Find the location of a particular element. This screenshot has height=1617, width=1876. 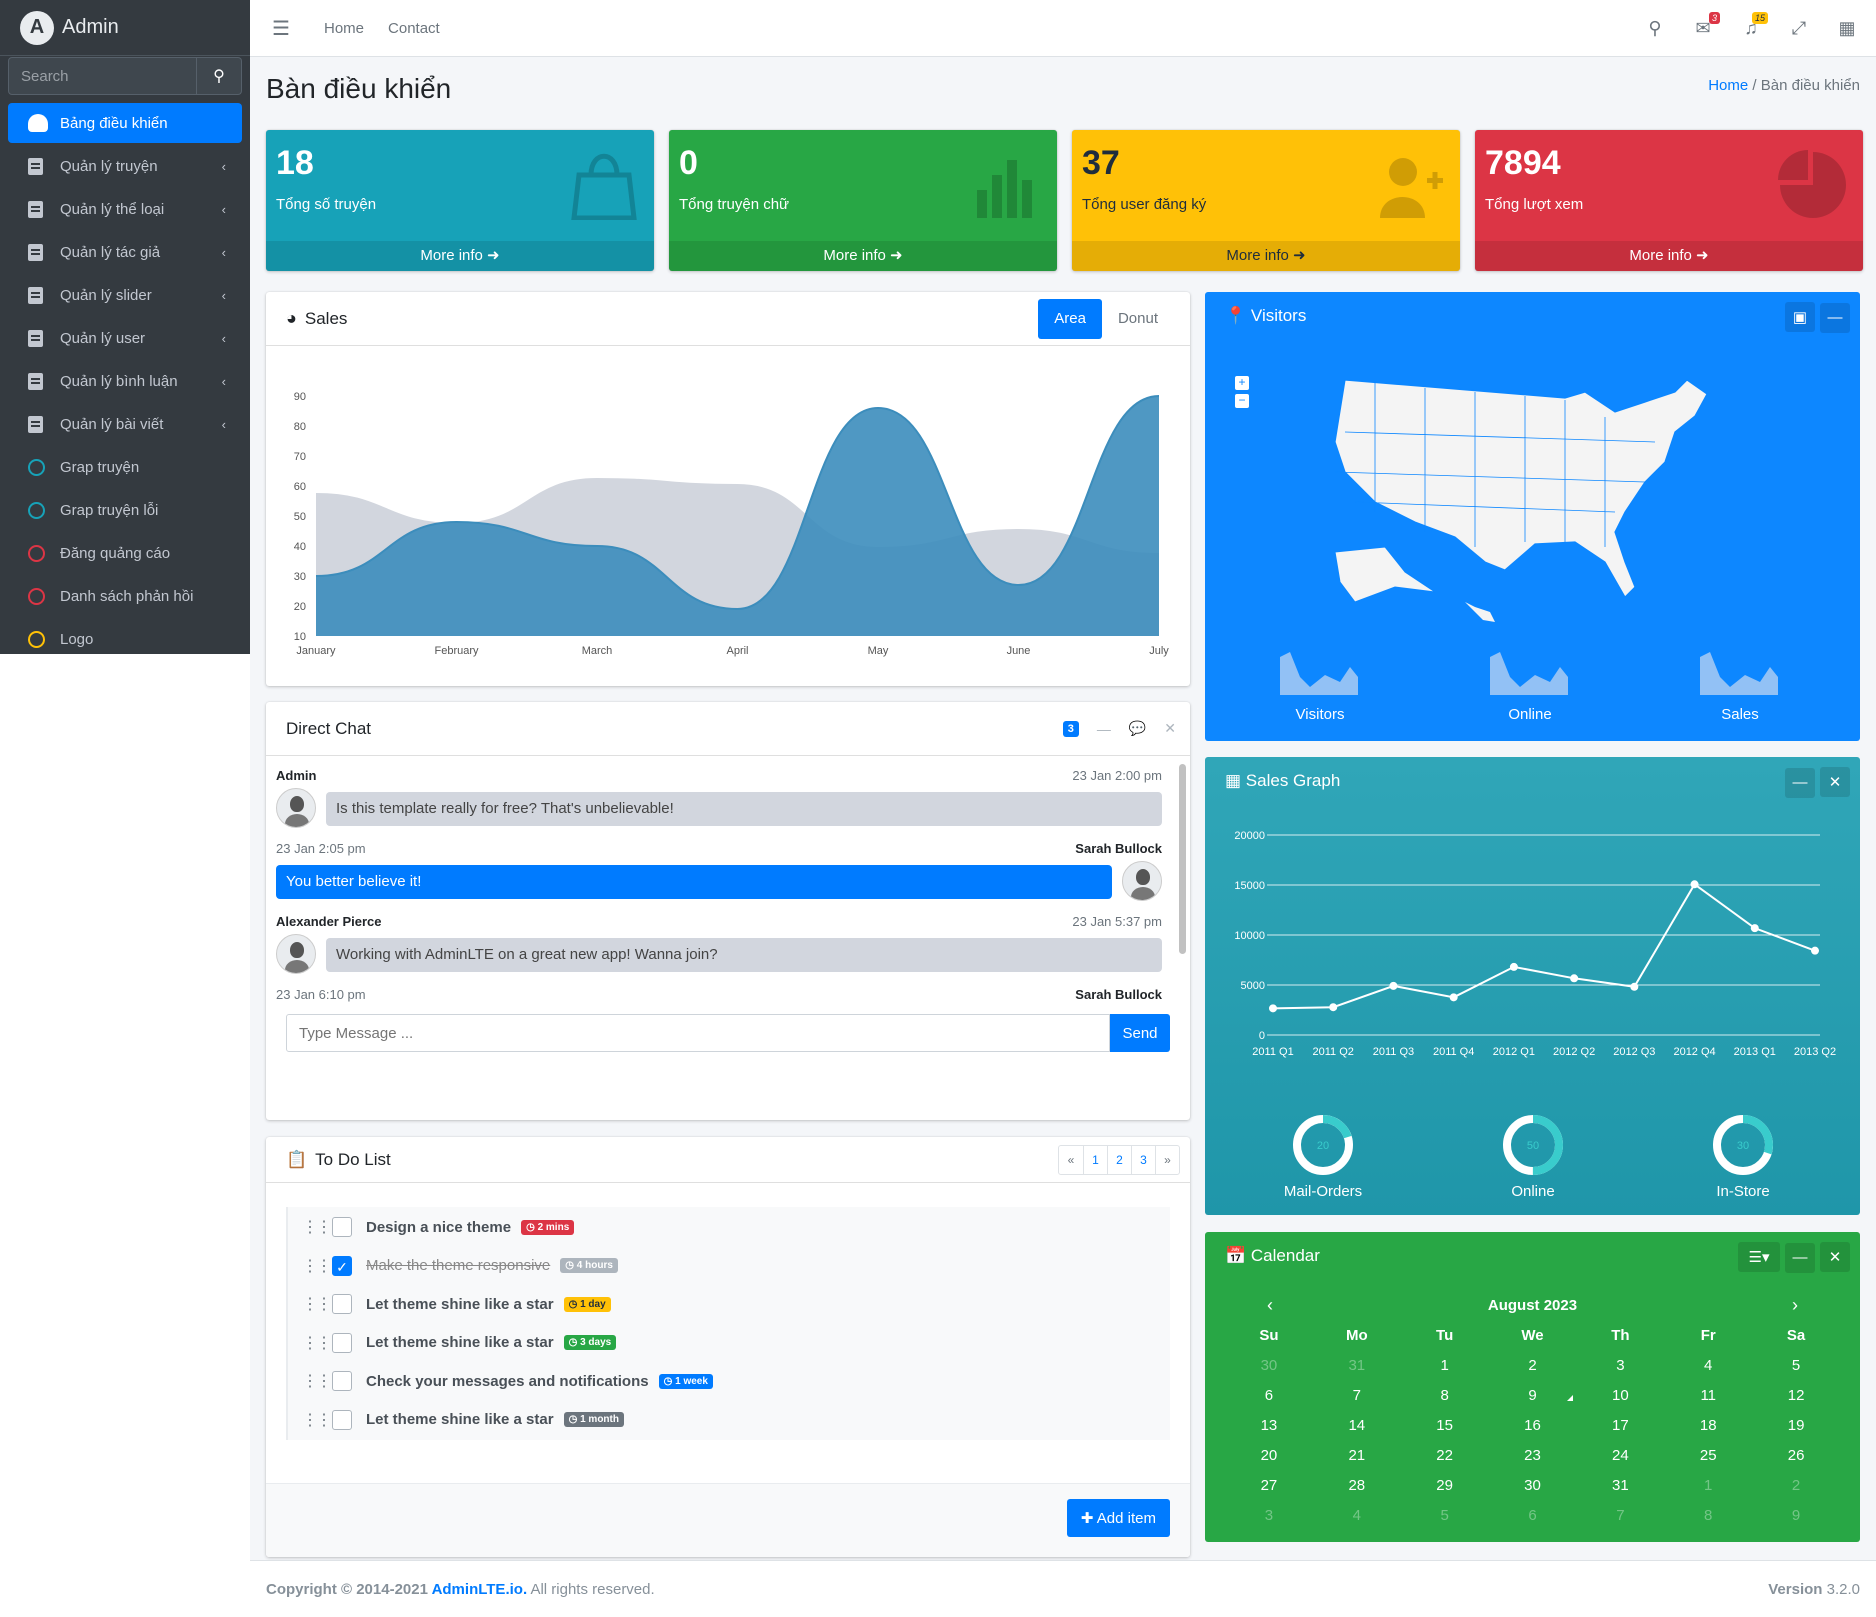

calendar-day: 14 is located at coordinates (1357, 1425).